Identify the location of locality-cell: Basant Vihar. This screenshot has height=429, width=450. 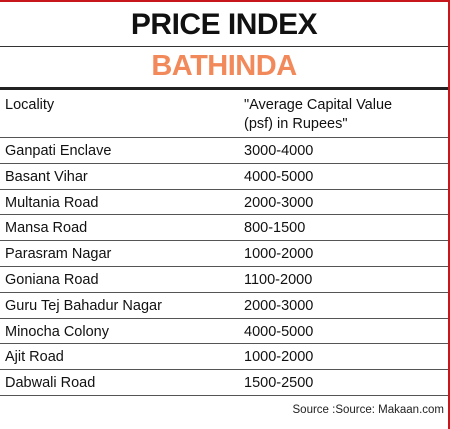
(46, 176).